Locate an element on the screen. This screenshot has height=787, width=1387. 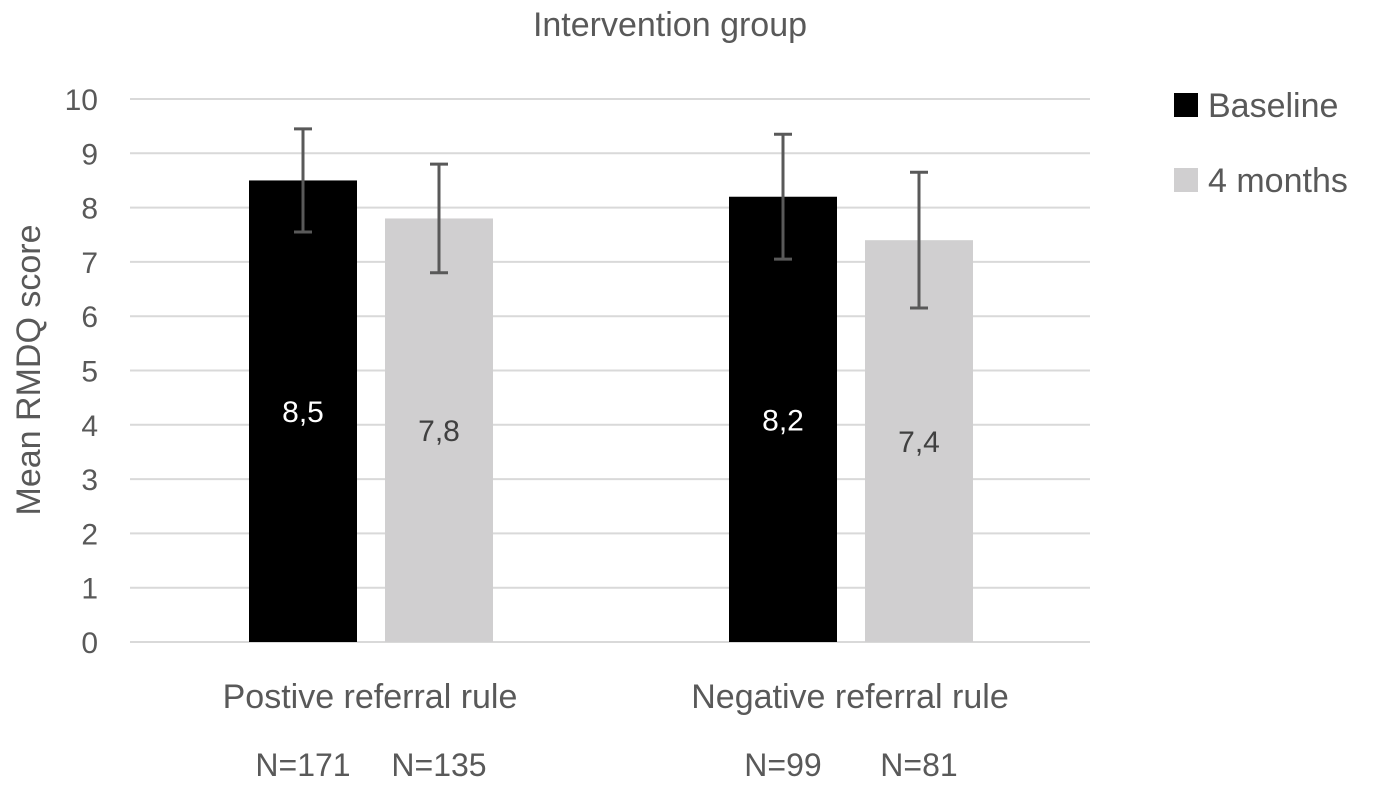
y-tick-label: 8 is located at coordinates (89, 209).